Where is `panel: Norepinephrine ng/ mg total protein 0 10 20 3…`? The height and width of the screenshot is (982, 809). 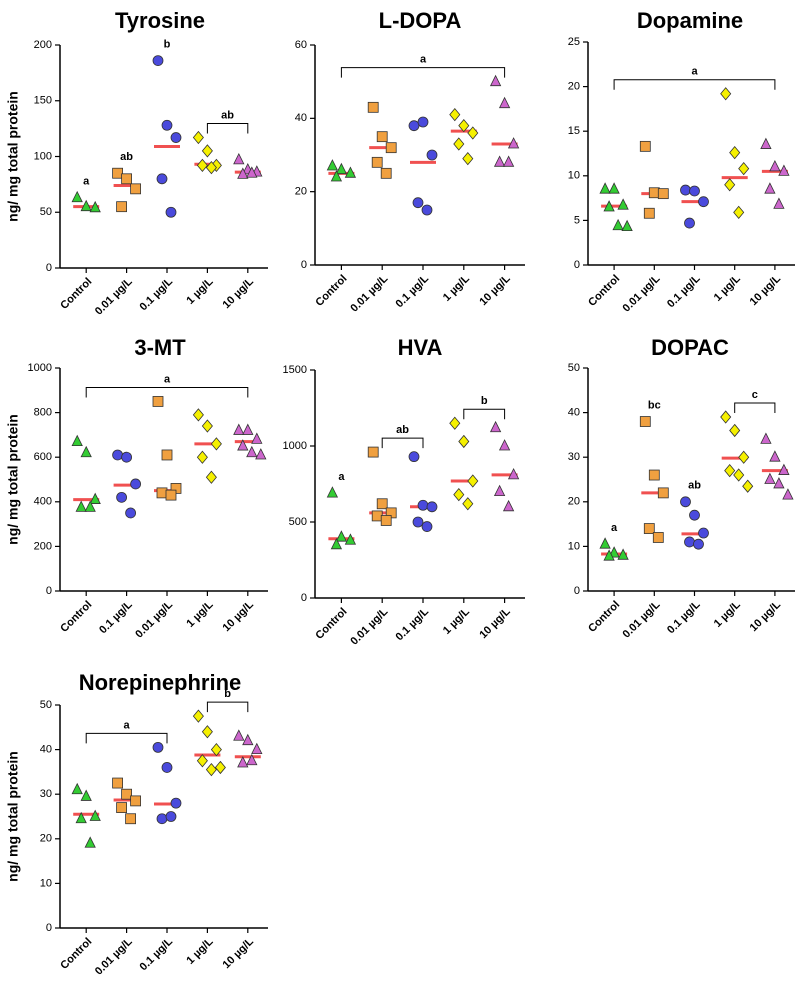
panel: Norepinephrine ng/ mg total protein 0 10 20 3… is located at coordinates (136, 824).